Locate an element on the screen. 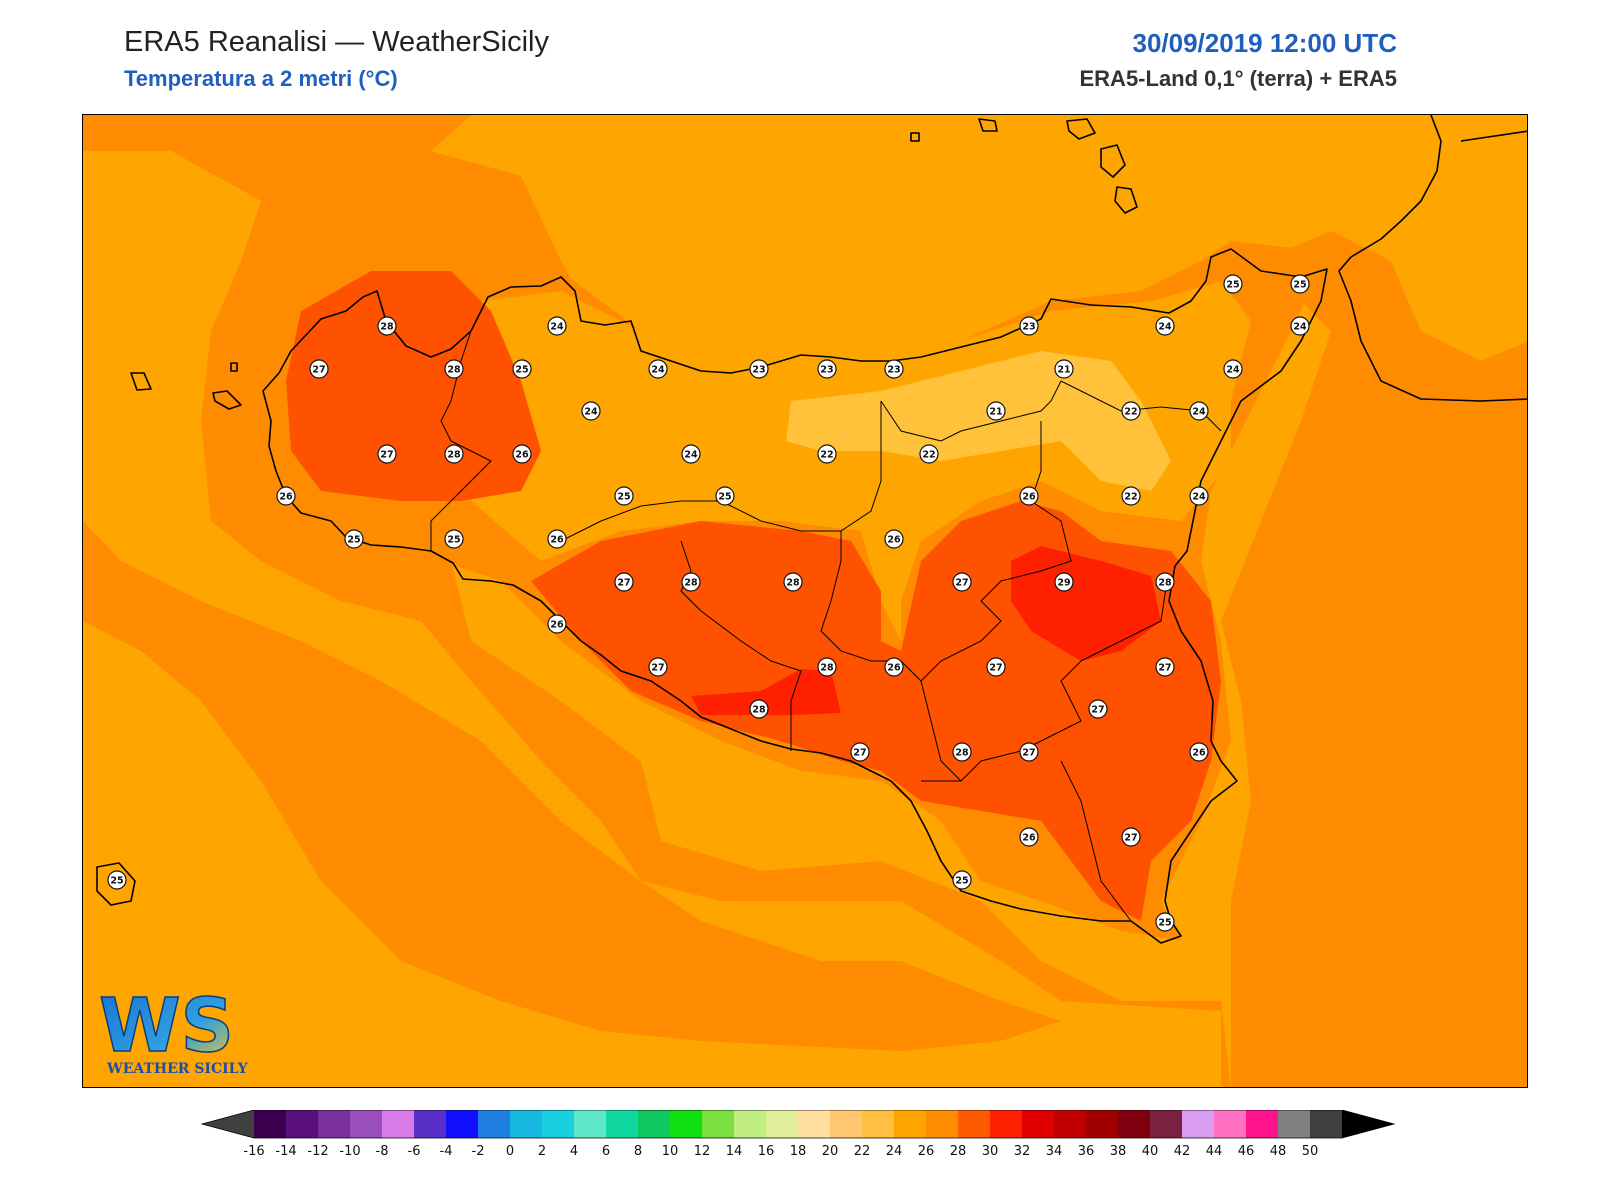 The height and width of the screenshot is (1200, 1600). land-30-south is located at coordinates (766, 692).